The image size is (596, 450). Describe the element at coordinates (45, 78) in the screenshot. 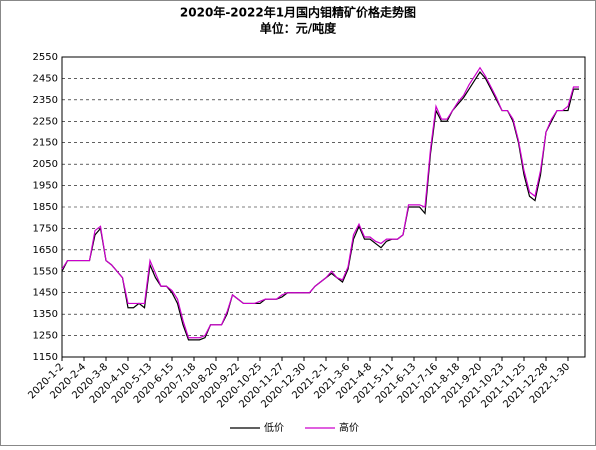

I see `y-tick-label: 2450` at that location.